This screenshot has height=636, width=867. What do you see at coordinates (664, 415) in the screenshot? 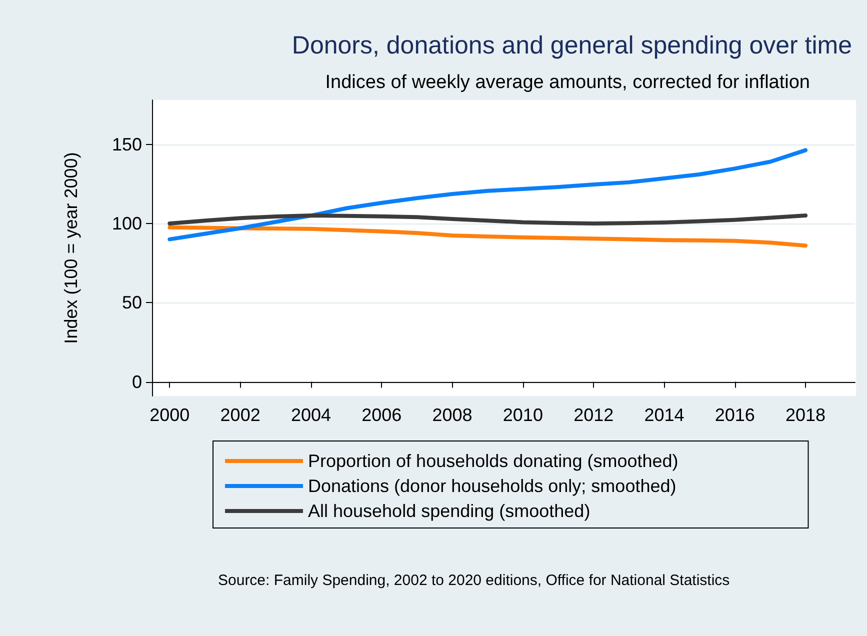
I see `x-tick-label: 2014` at bounding box center [664, 415].